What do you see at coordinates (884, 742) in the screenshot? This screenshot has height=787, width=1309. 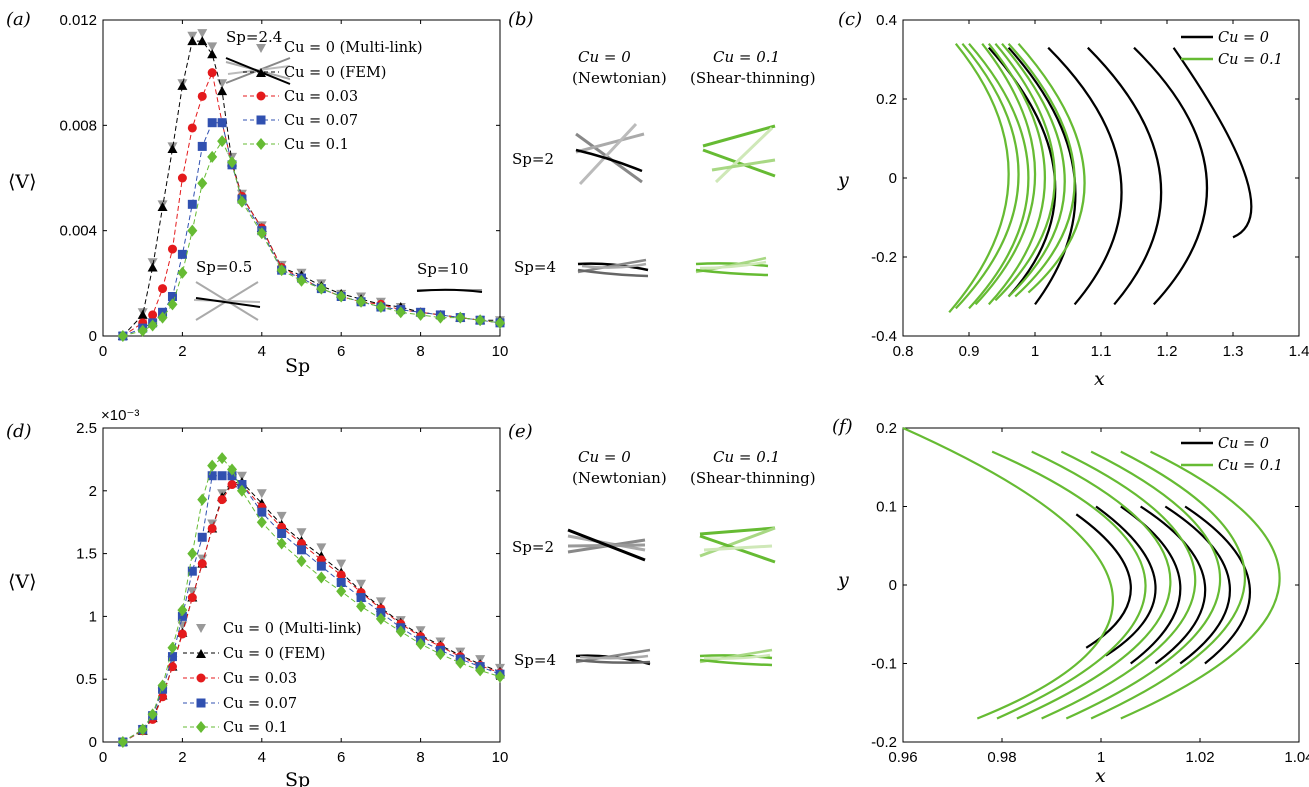 I see `y-tick-label: -0.2` at bounding box center [884, 742].